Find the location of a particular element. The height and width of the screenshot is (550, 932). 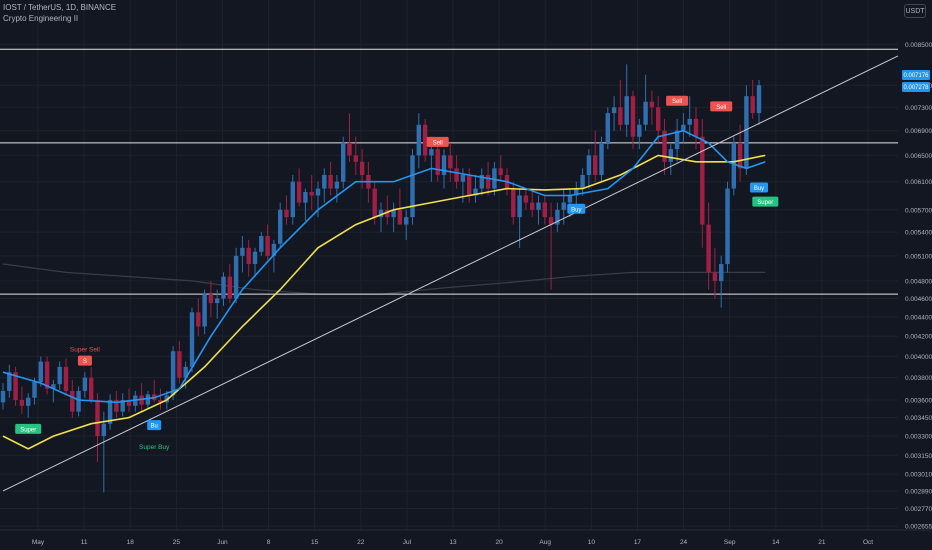

time-tick-label: 13 is located at coordinates (453, 542).